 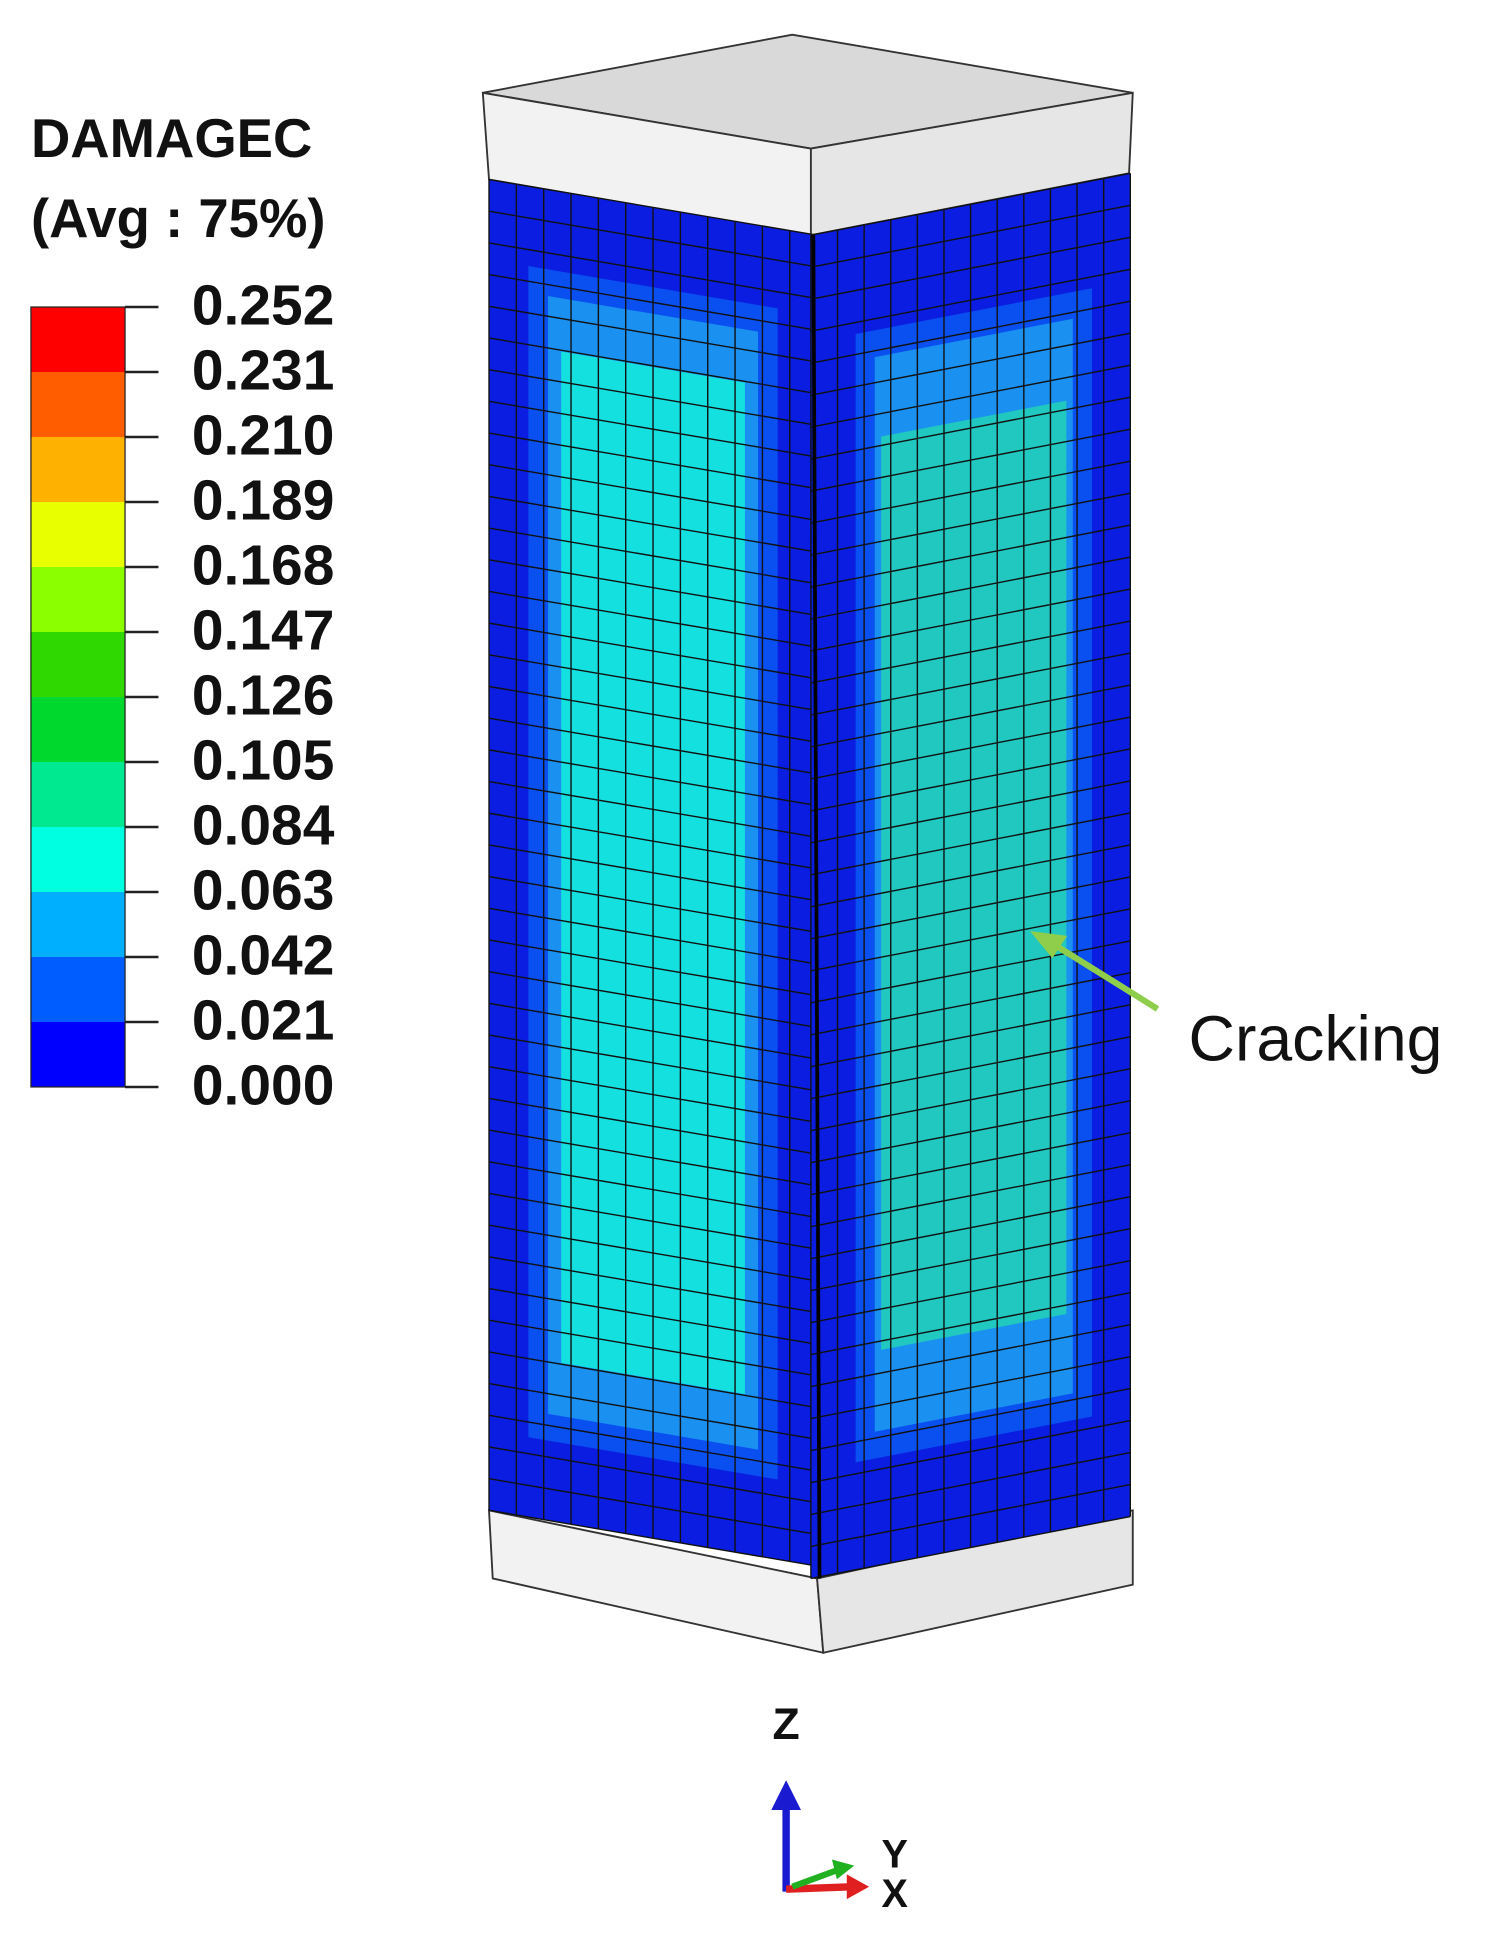 I want to click on legend-label: 0.084, so click(x=263, y=826).